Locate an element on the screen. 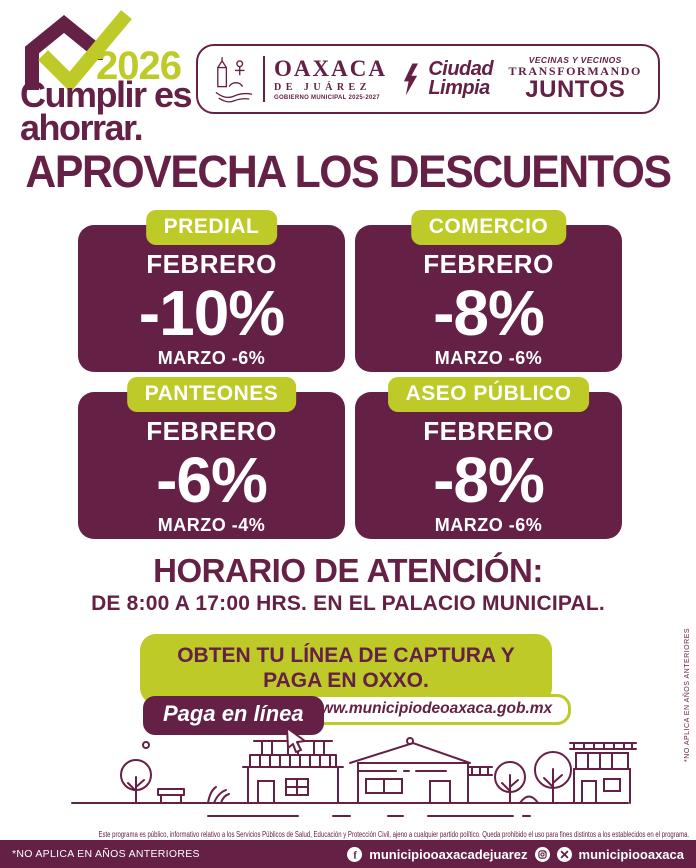 The image size is (696, 868). ciudad-limpia-wordmark: Ciudad Limpia is located at coordinates (461, 78).